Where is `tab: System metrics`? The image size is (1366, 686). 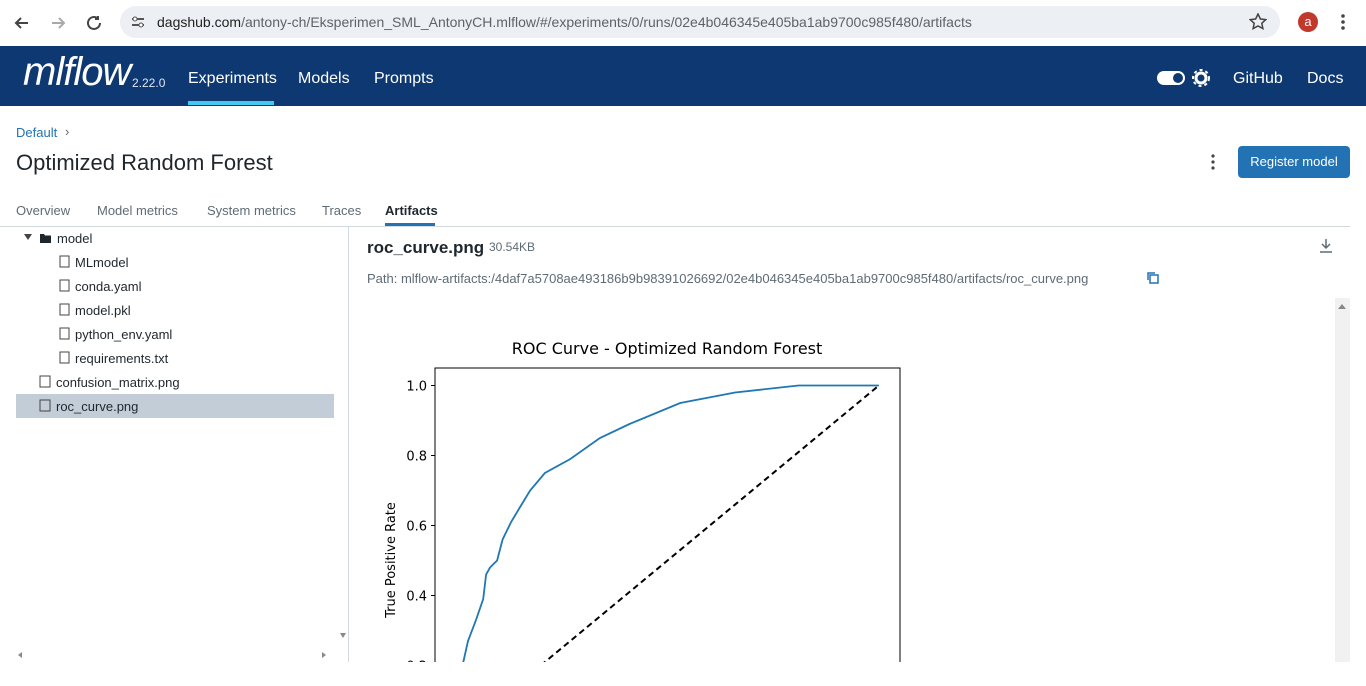
tab: System metrics is located at coordinates (251, 210).